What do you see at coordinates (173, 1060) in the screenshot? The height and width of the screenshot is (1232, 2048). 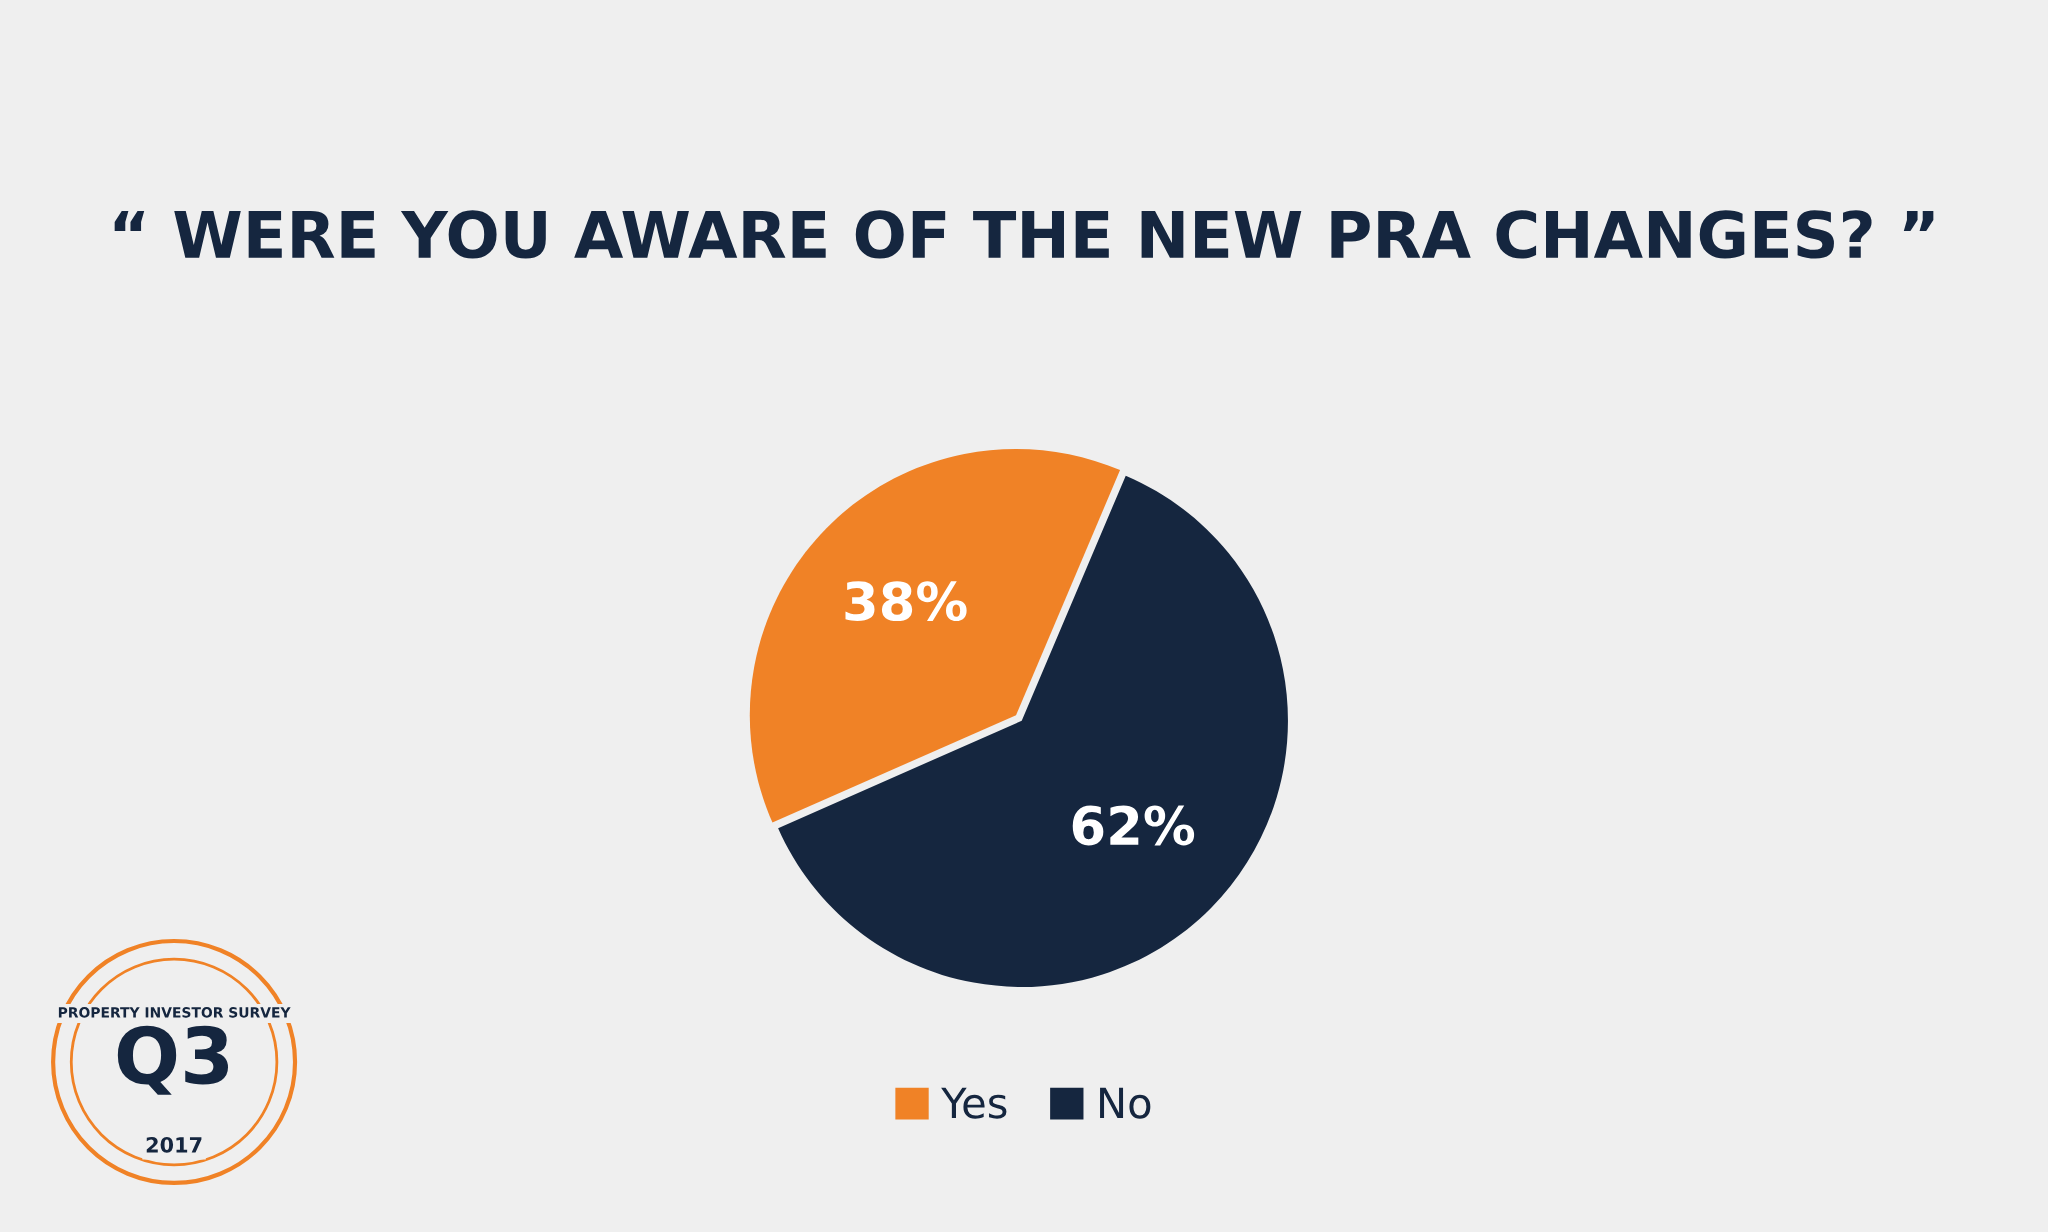 I see `text: Q3` at bounding box center [173, 1060].